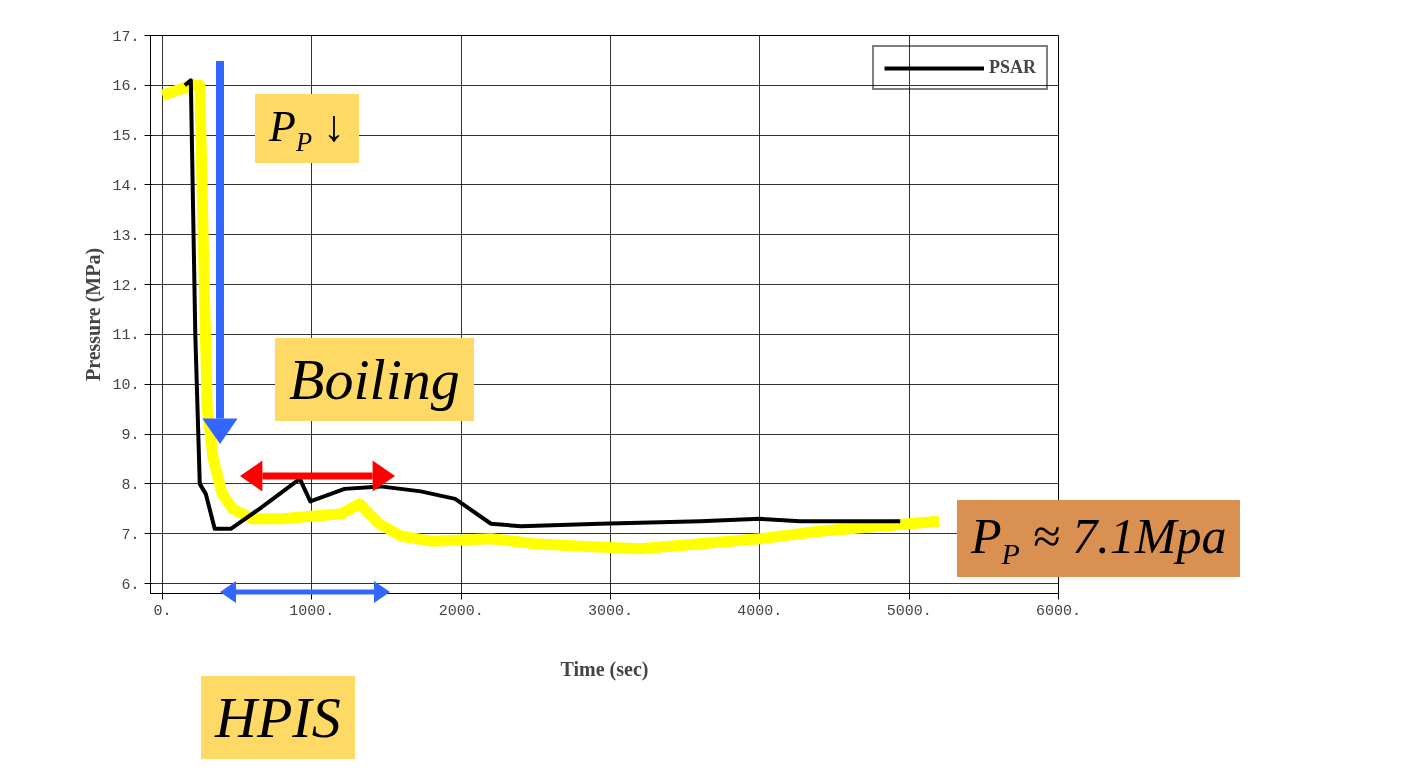 Image resolution: width=1419 pixels, height=771 pixels. What do you see at coordinates (130, 535) in the screenshot?
I see `y-tick-label: 7.` at bounding box center [130, 535].